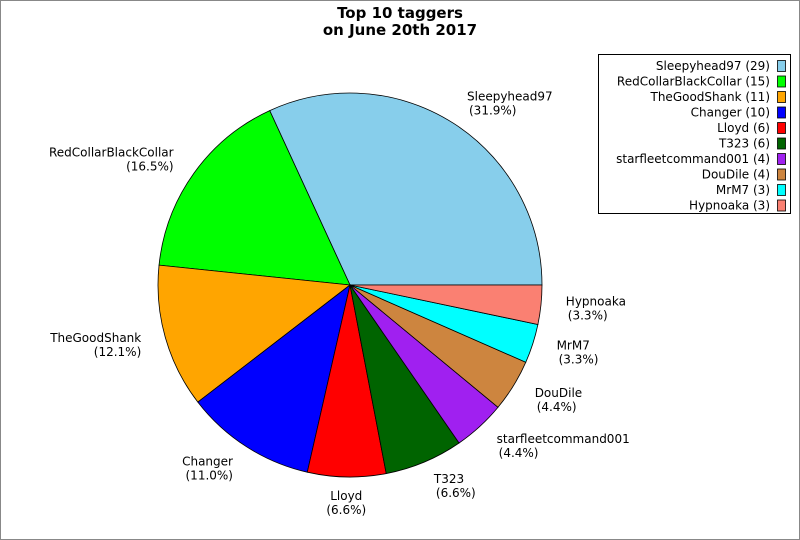 The width and height of the screenshot is (800, 540). I want to click on legend-label: T323 (6), so click(744, 144).